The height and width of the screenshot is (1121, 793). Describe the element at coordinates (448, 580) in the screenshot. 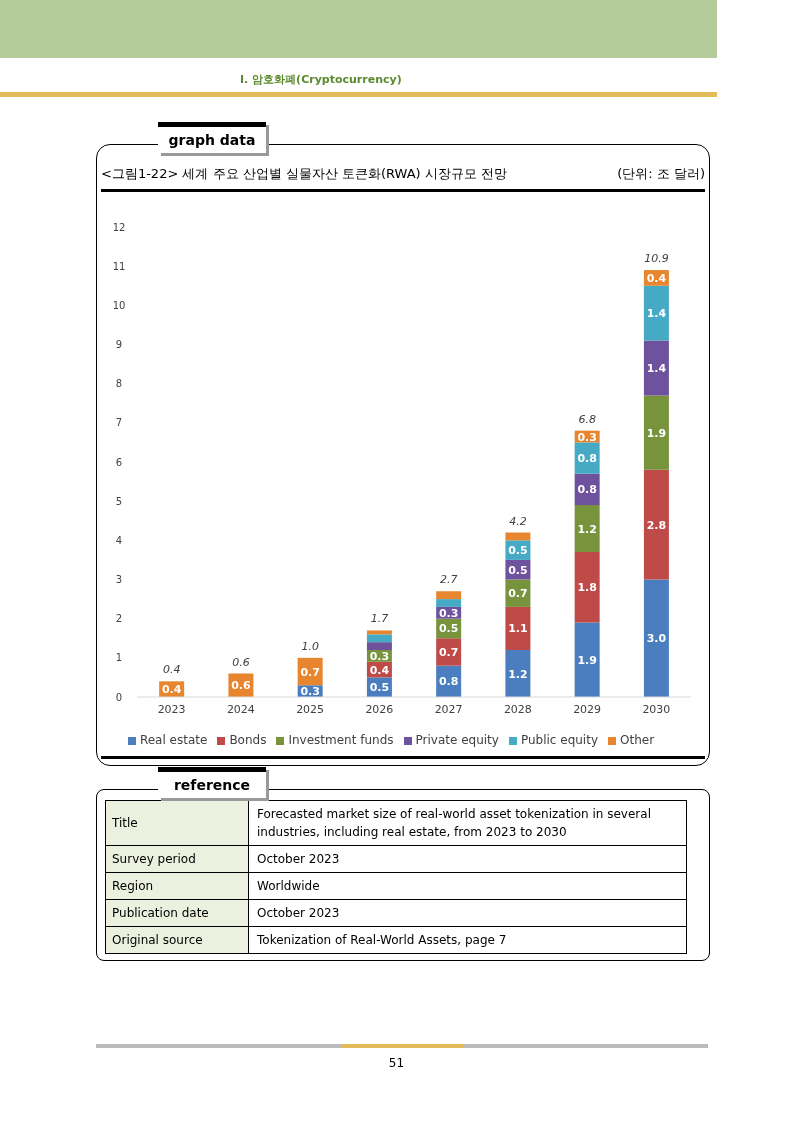

I see `total-label: 2.7` at that location.